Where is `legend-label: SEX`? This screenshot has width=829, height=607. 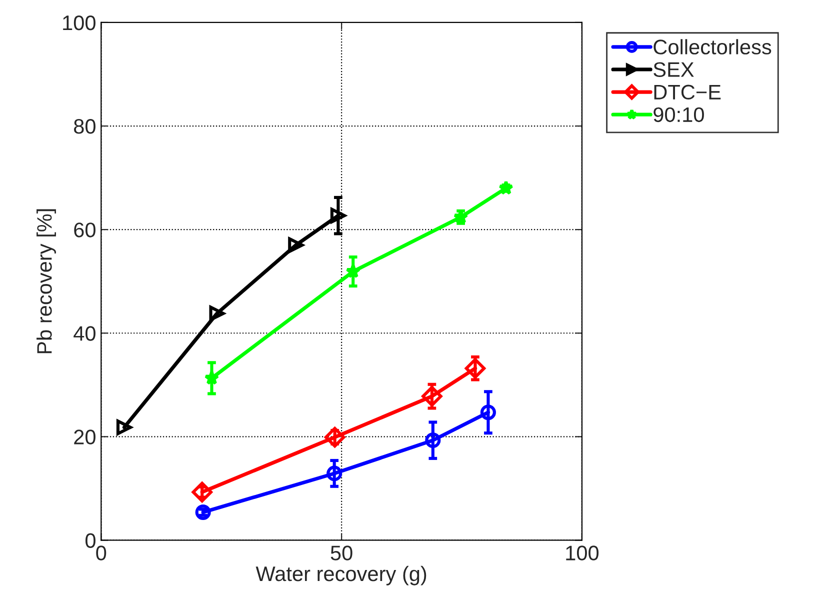 legend-label: SEX is located at coordinates (674, 69).